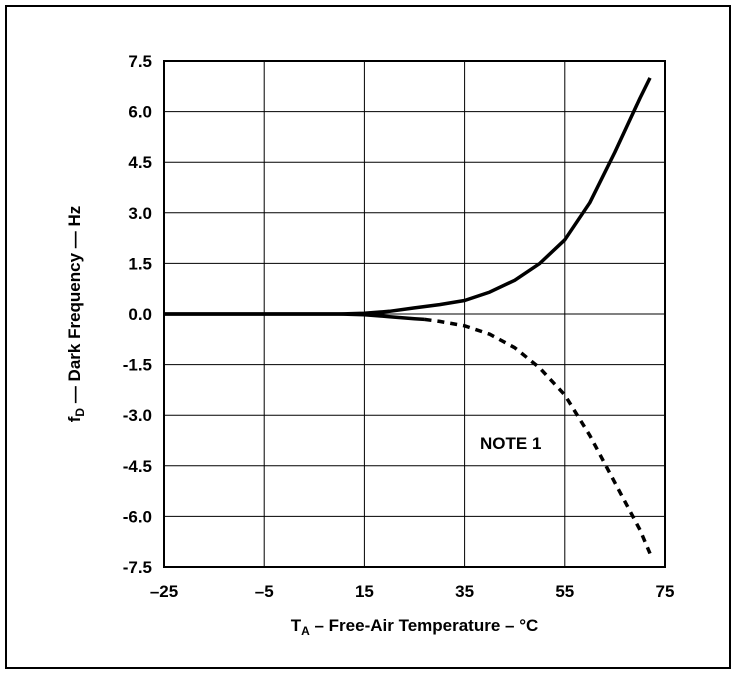 Image resolution: width=738 pixels, height=675 pixels. What do you see at coordinates (424, 625) in the screenshot?
I see `x-axis-label-rest: – Free-Air Temperature – °C` at bounding box center [424, 625].